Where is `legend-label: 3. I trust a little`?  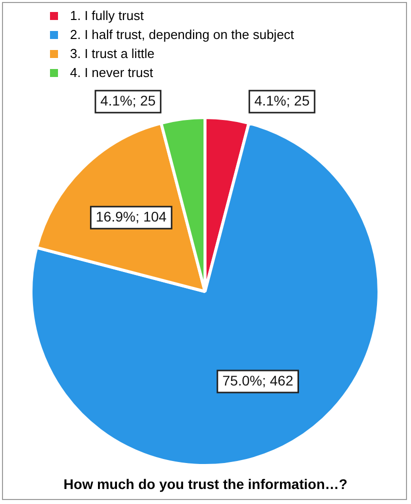
legend-label: 3. I trust a little is located at coordinates (112, 54).